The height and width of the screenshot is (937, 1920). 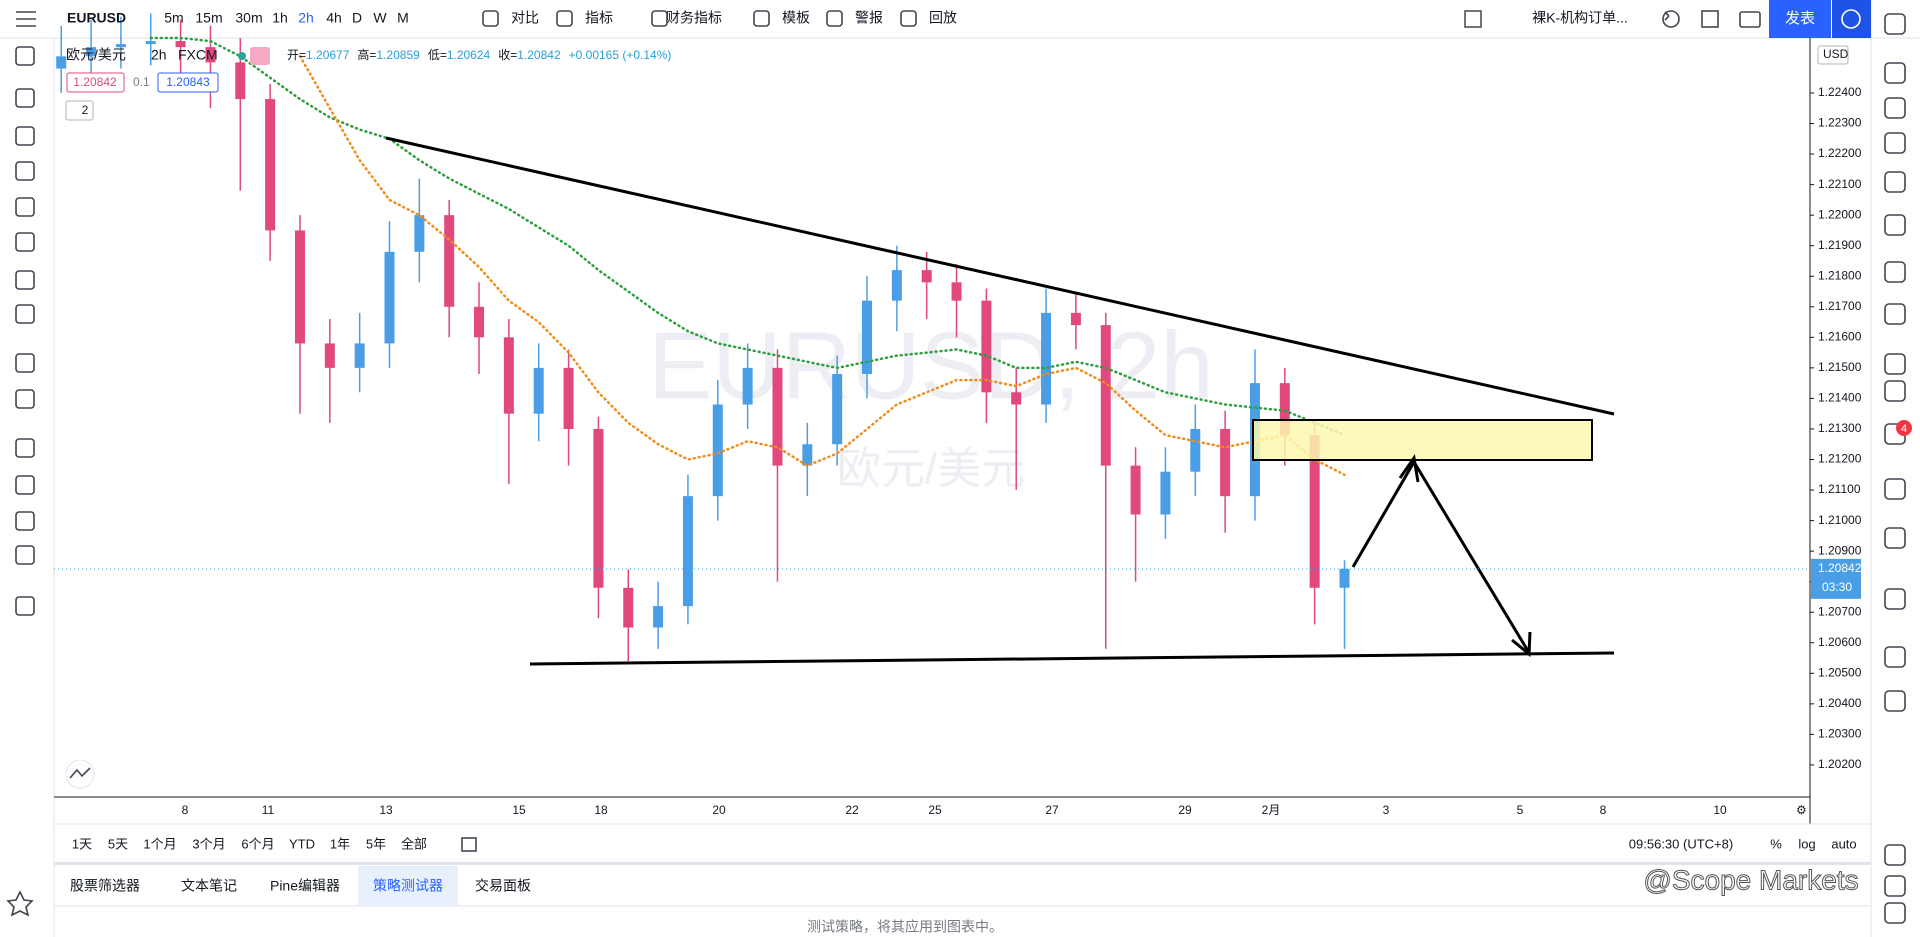 I want to click on settings-gear: ⚙, so click(x=1801, y=810).